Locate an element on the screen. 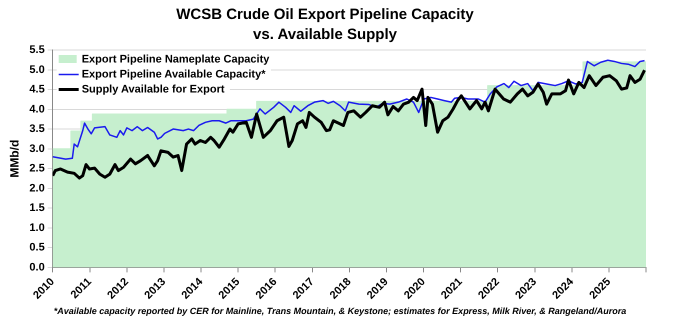  y-tick-label: 0.0 is located at coordinates (37, 267).